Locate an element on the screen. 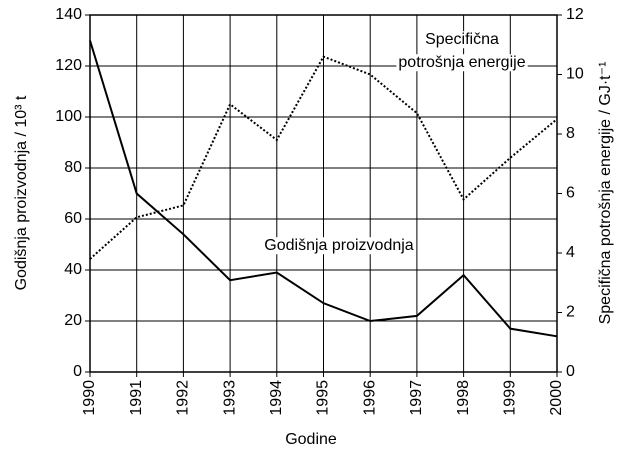 The height and width of the screenshot is (457, 622). x-tick-label: 1994 is located at coordinates (276, 398).